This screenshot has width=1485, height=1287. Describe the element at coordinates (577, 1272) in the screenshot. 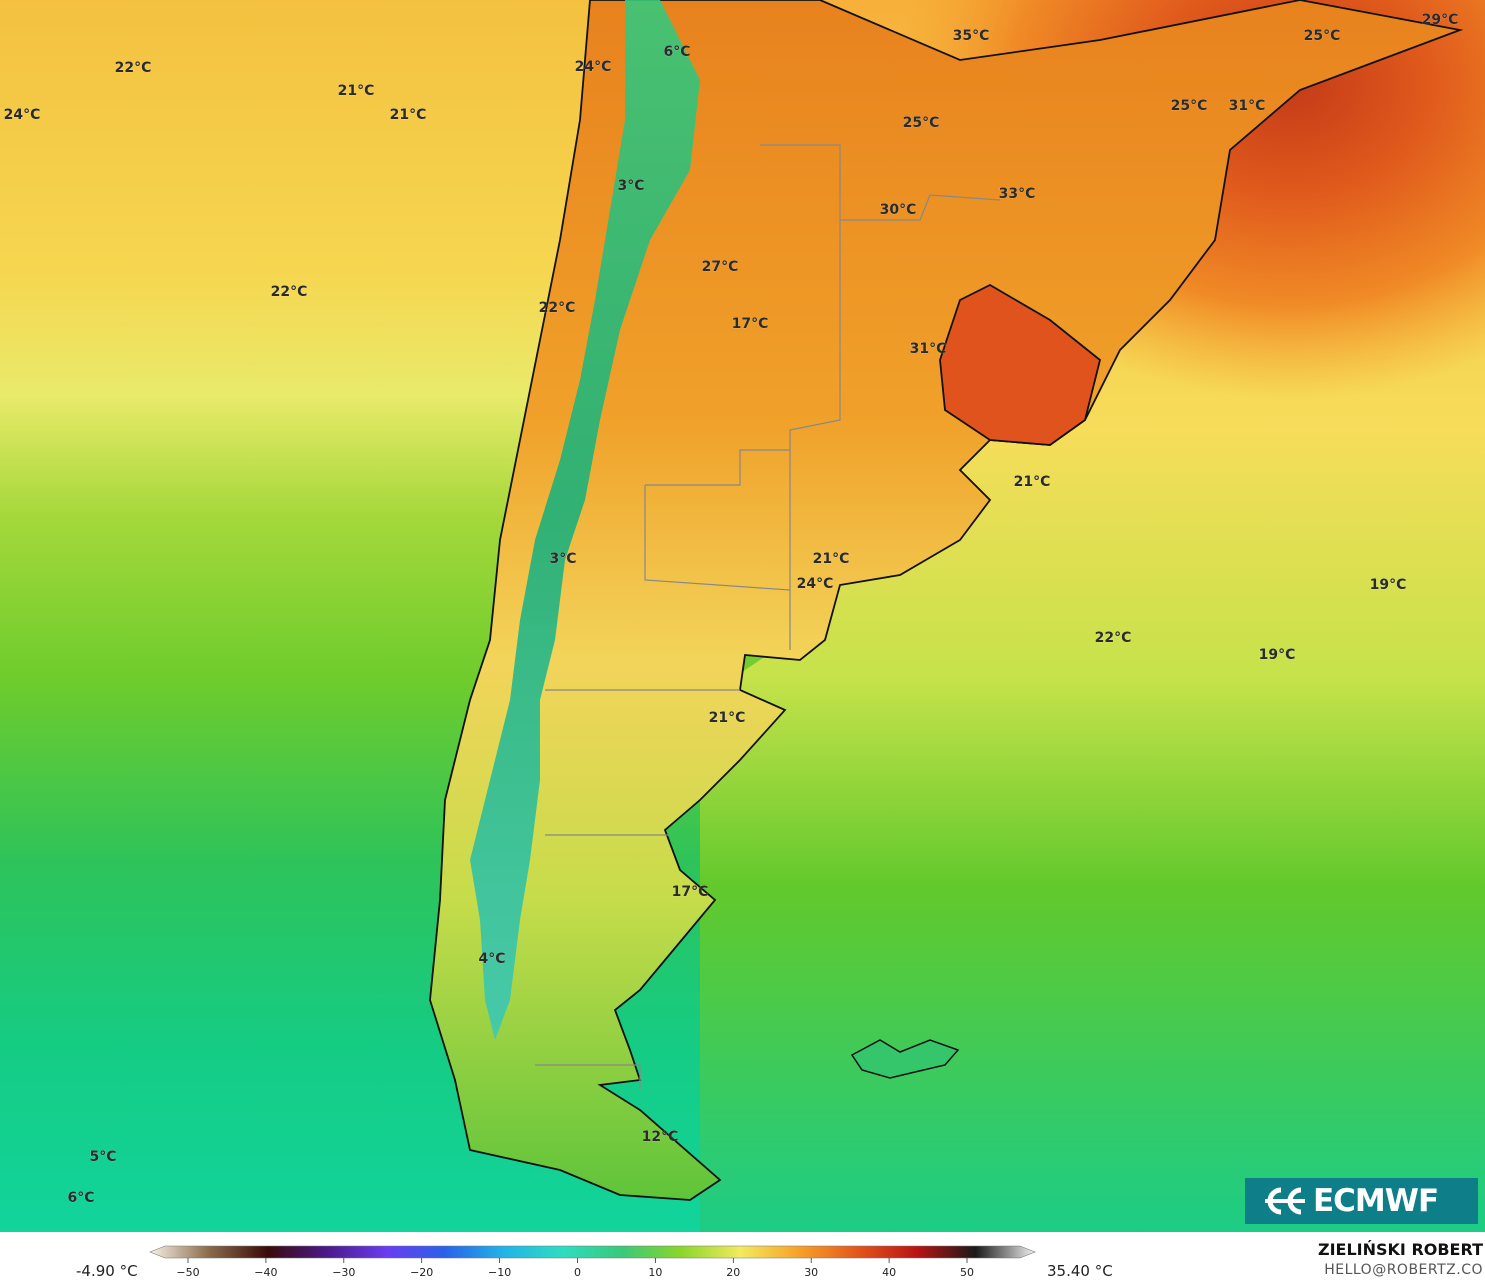

I see `scale-tick-label: 0` at that location.